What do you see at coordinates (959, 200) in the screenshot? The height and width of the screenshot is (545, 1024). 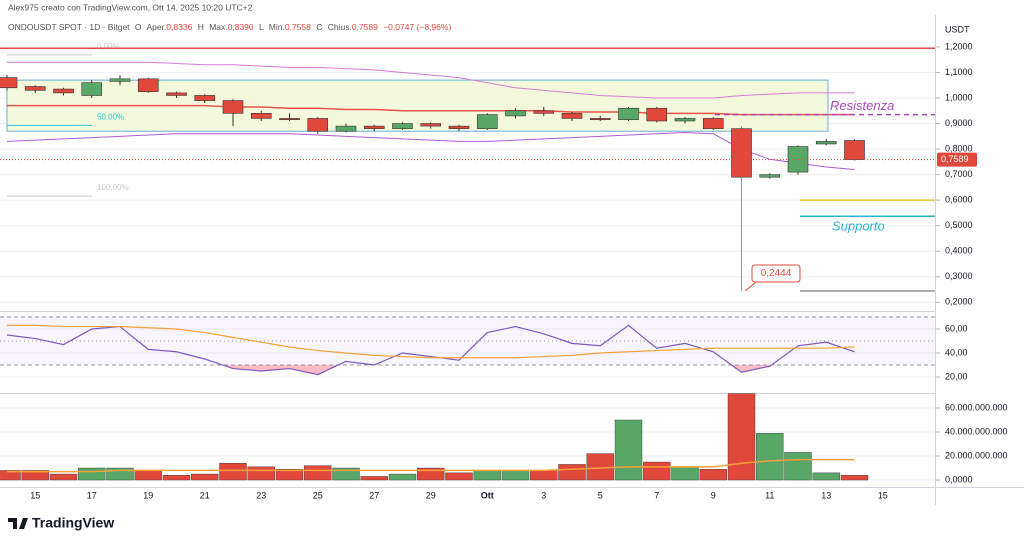 I see `y-tick-label: 0,6000` at bounding box center [959, 200].